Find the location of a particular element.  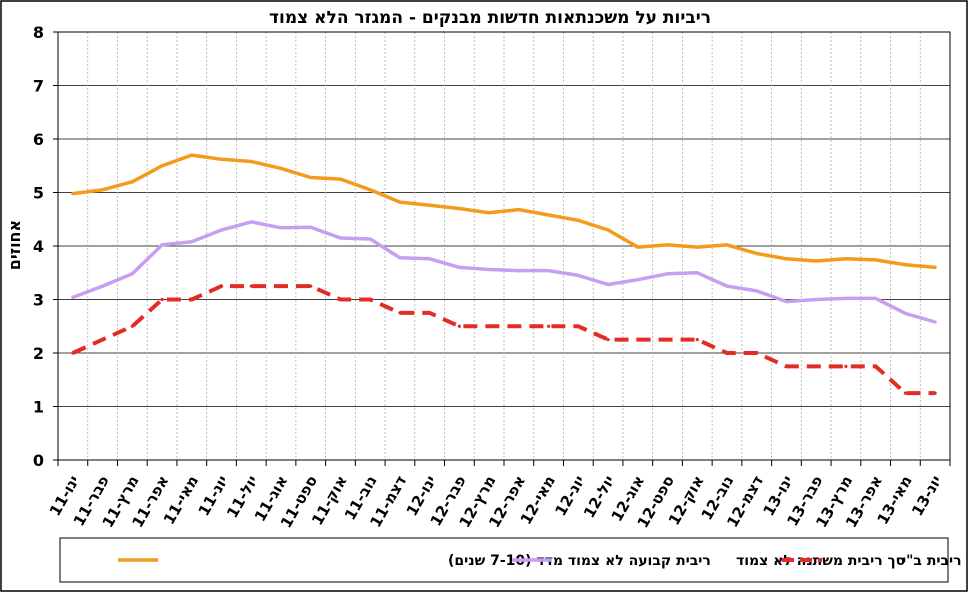

y-tick-label: 1 is located at coordinates (38, 407).